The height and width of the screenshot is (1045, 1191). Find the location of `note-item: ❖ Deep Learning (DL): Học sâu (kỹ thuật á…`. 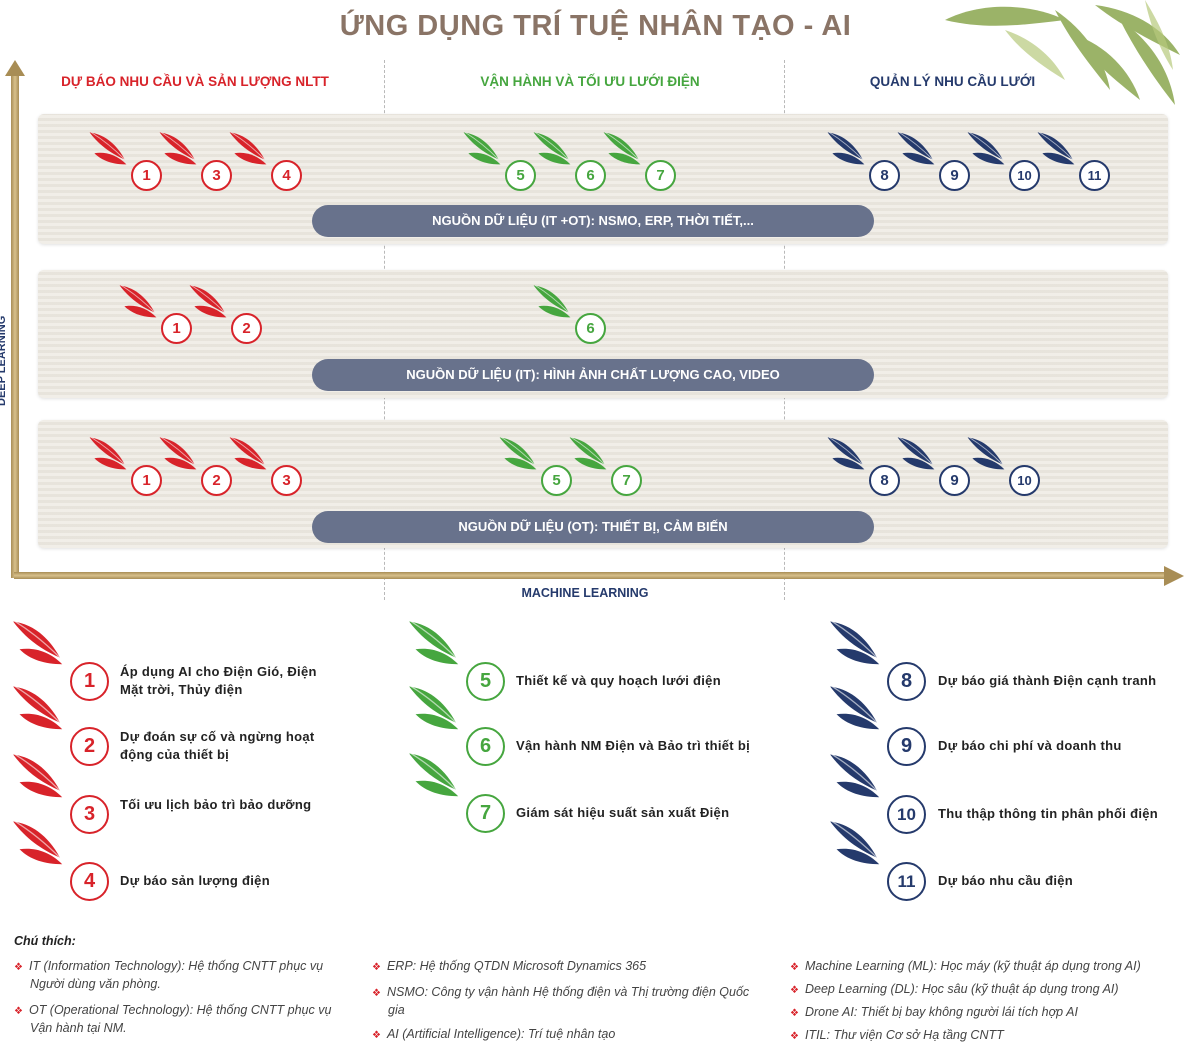

note-item: ❖ Deep Learning (DL): Học sâu (kỹ thuật á… is located at coordinates (954, 989).